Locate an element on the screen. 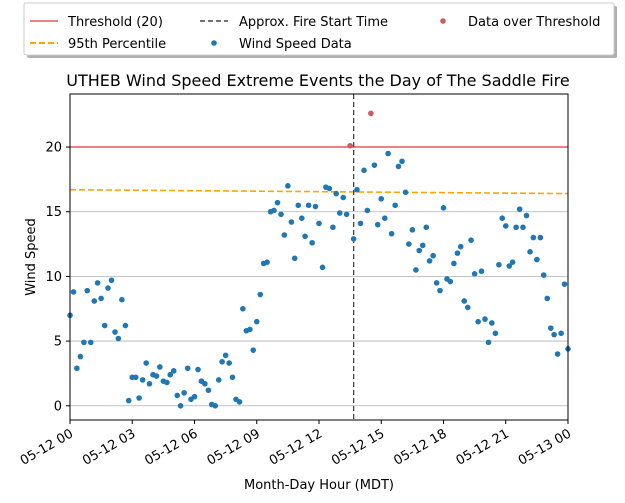 Image resolution: width=625 pixels, height=503 pixels. x-tick-label: 05-12 03 is located at coordinates (109, 447).